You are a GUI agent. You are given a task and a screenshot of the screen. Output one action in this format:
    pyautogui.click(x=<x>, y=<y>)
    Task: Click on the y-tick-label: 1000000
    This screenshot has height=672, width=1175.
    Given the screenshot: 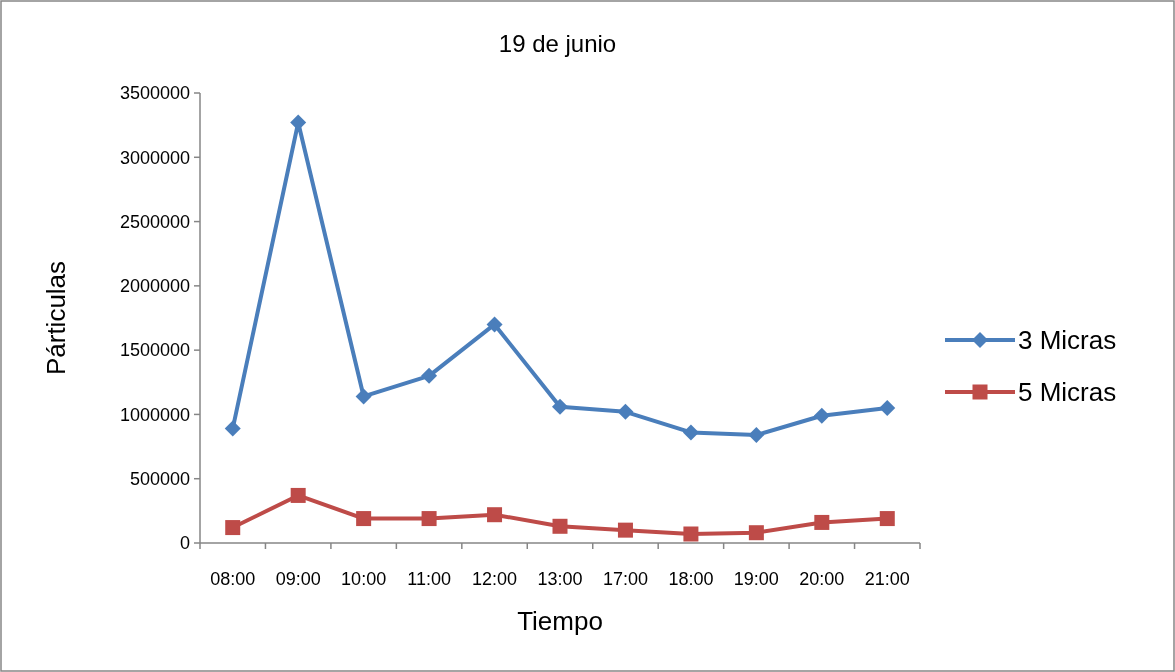 What is the action you would take?
    pyautogui.click(x=154, y=414)
    